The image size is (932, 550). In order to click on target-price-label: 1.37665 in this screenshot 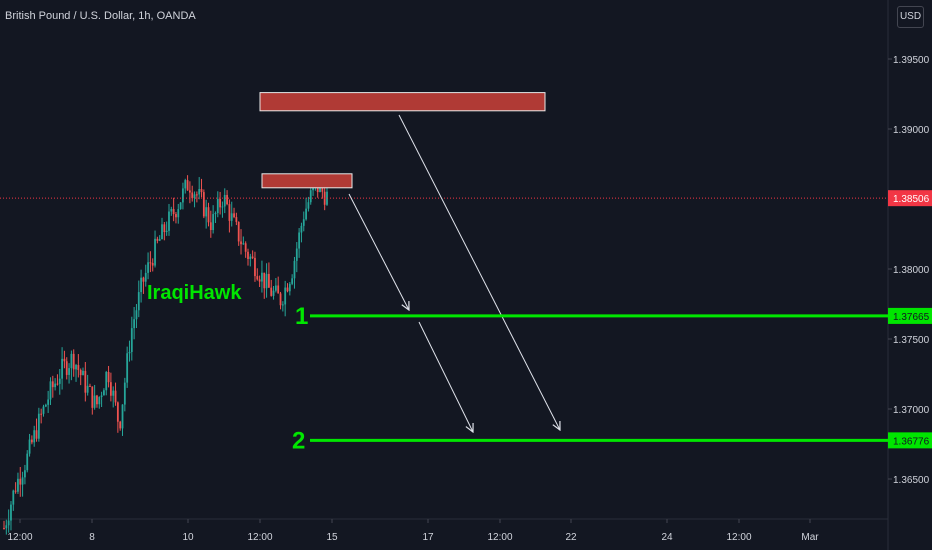, I will do `click(911, 317)`.